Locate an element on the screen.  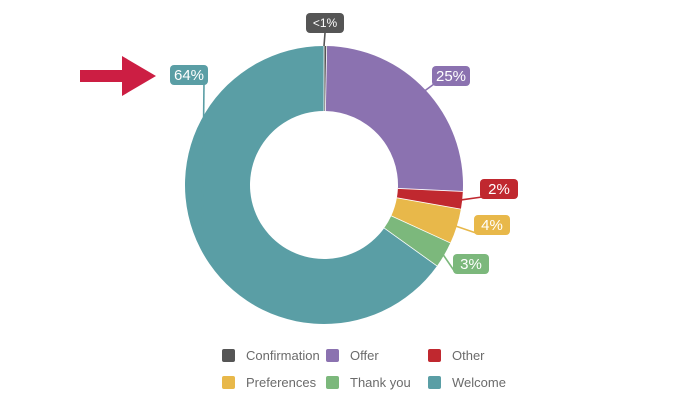
donut-slice-preferences is located at coordinates (426, 220).